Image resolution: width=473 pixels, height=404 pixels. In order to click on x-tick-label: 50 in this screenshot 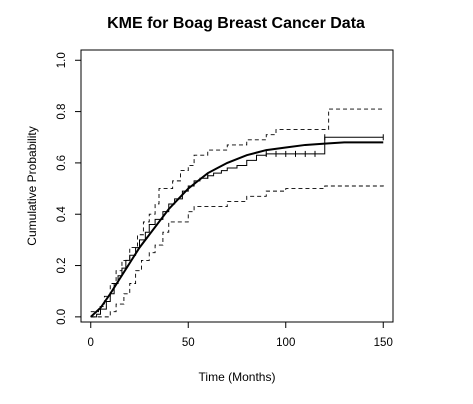, I will do `click(188, 343)`.